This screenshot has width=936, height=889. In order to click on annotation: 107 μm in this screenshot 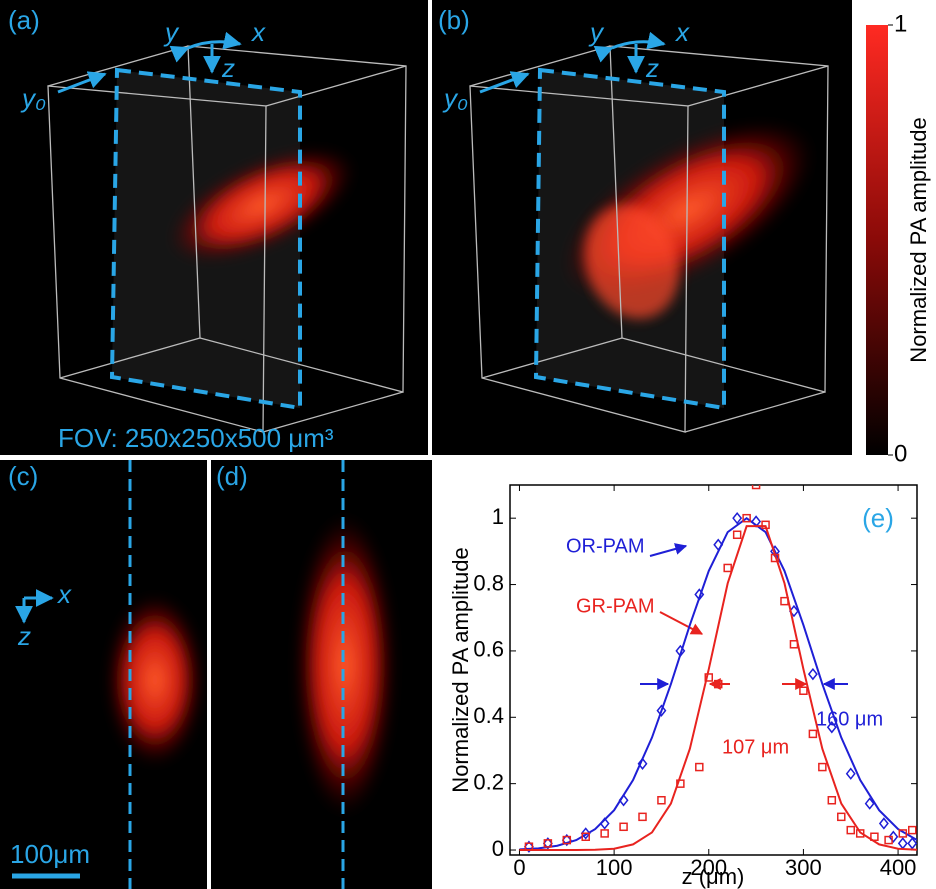, I will do `click(755, 747)`.